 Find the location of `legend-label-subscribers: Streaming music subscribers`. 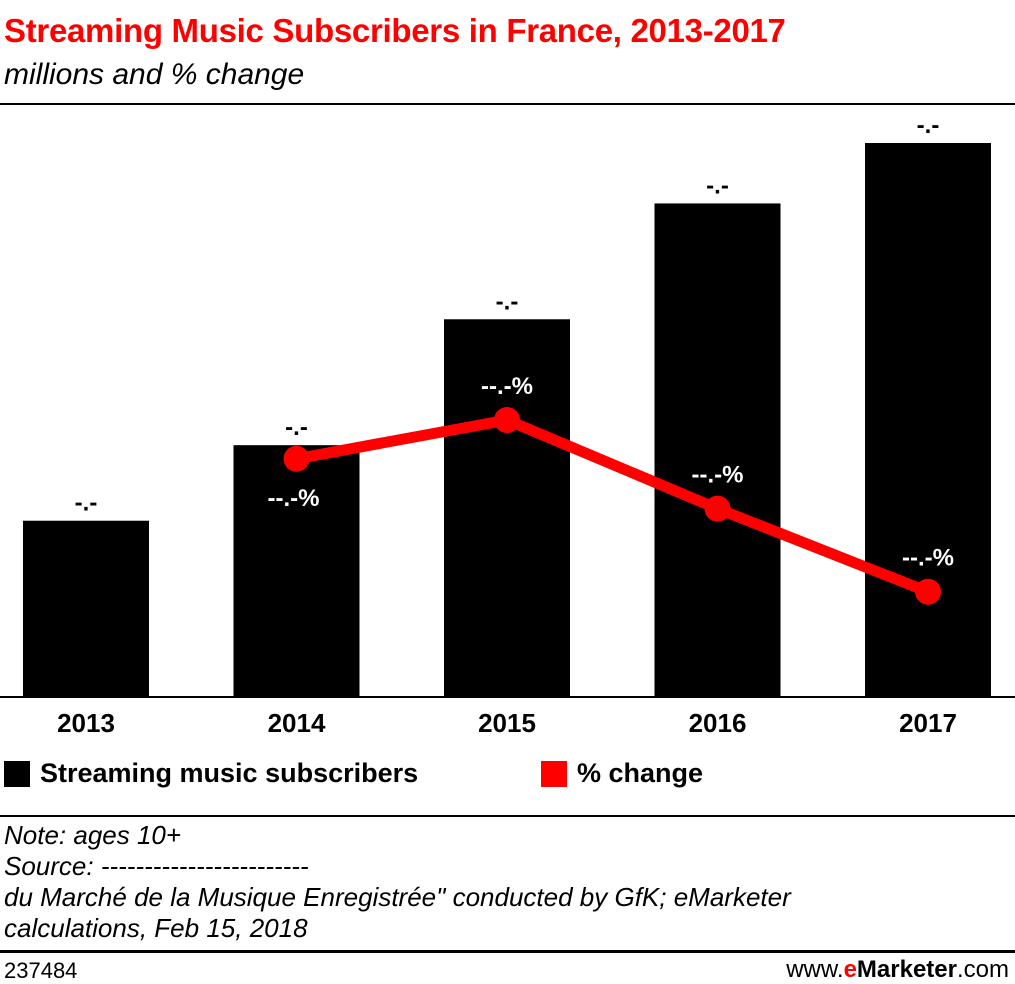

legend-label-subscribers: Streaming music subscribers is located at coordinates (229, 773).